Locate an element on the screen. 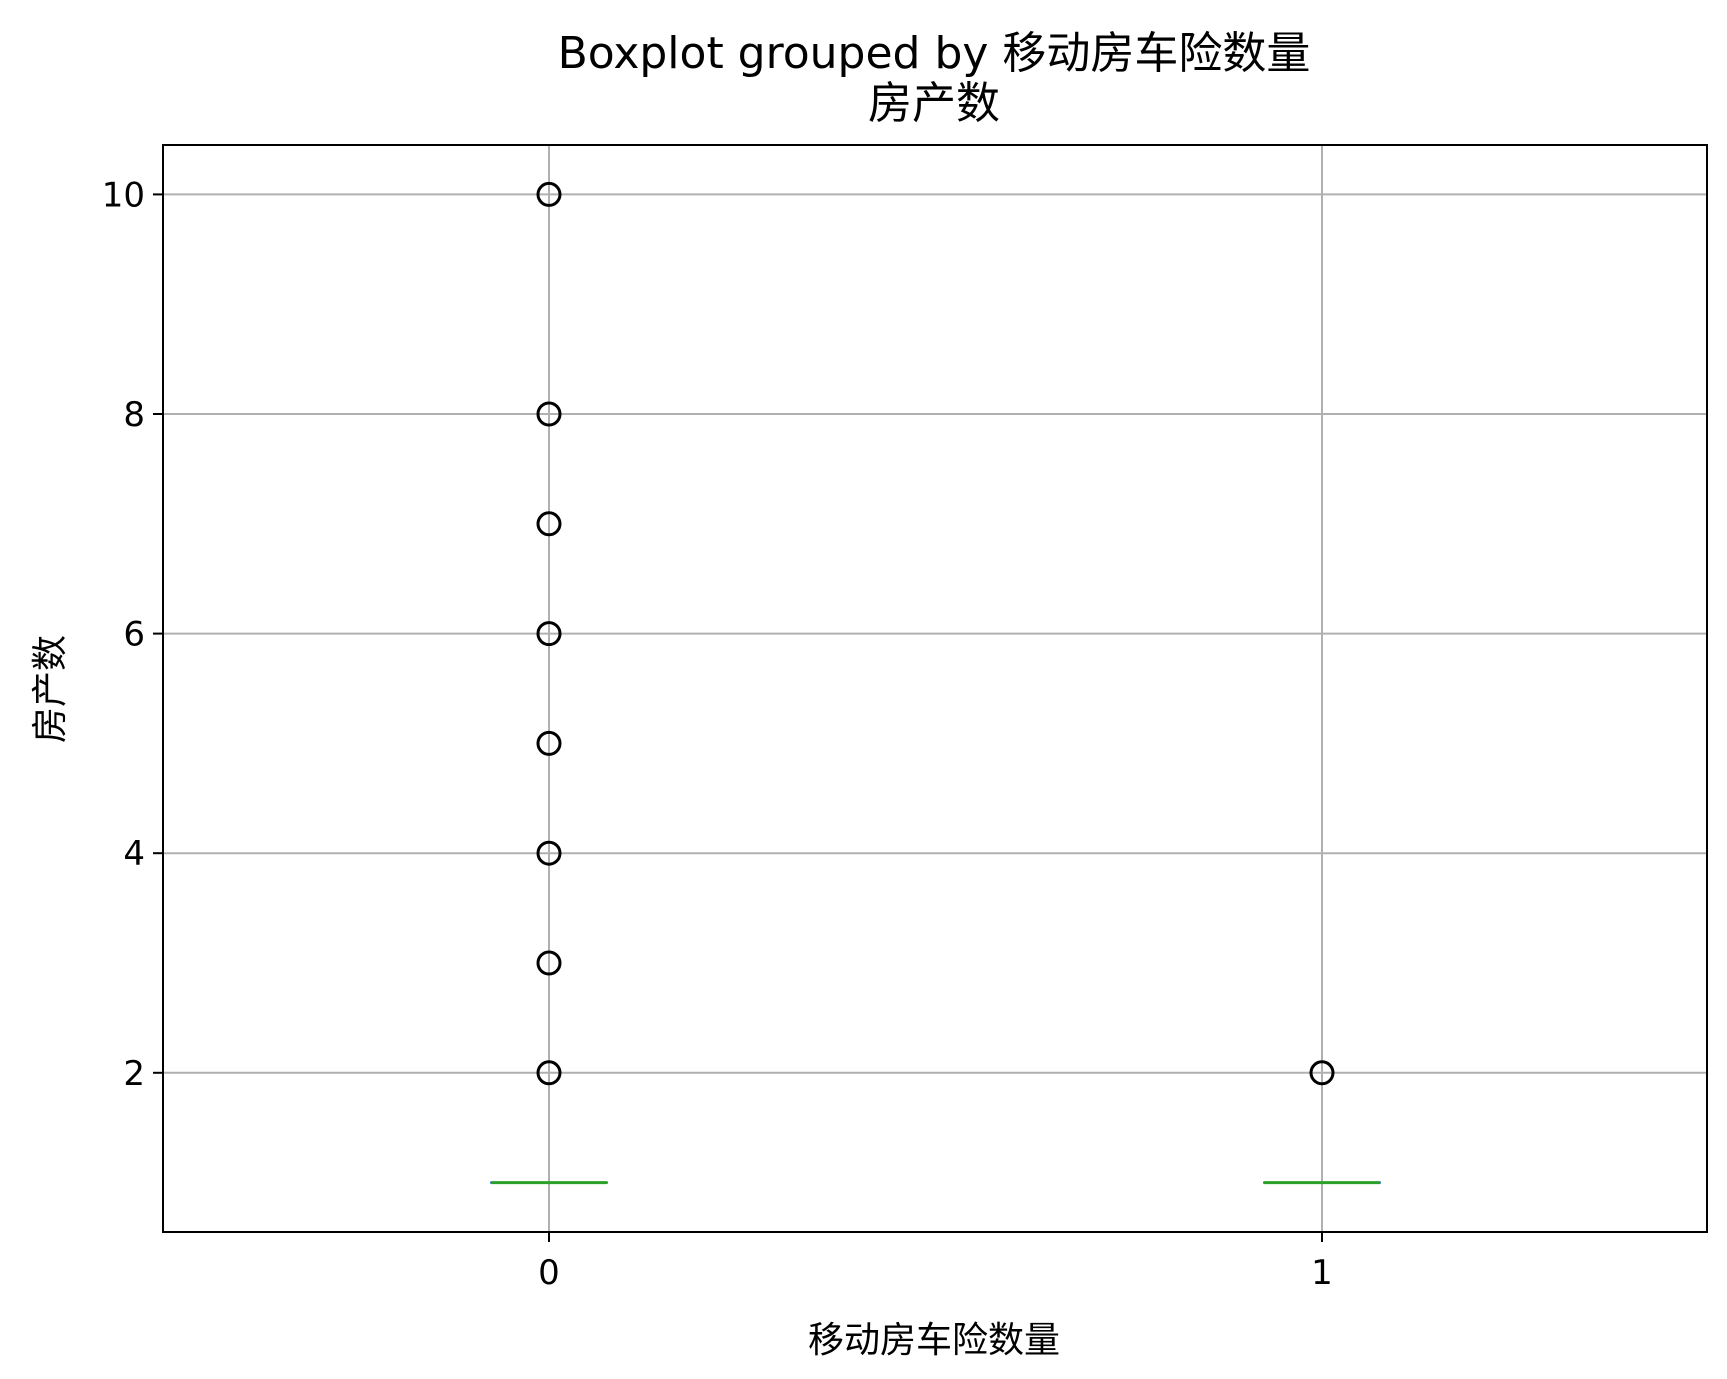  chart-subtitle: 房产数 is located at coordinates (934, 103).